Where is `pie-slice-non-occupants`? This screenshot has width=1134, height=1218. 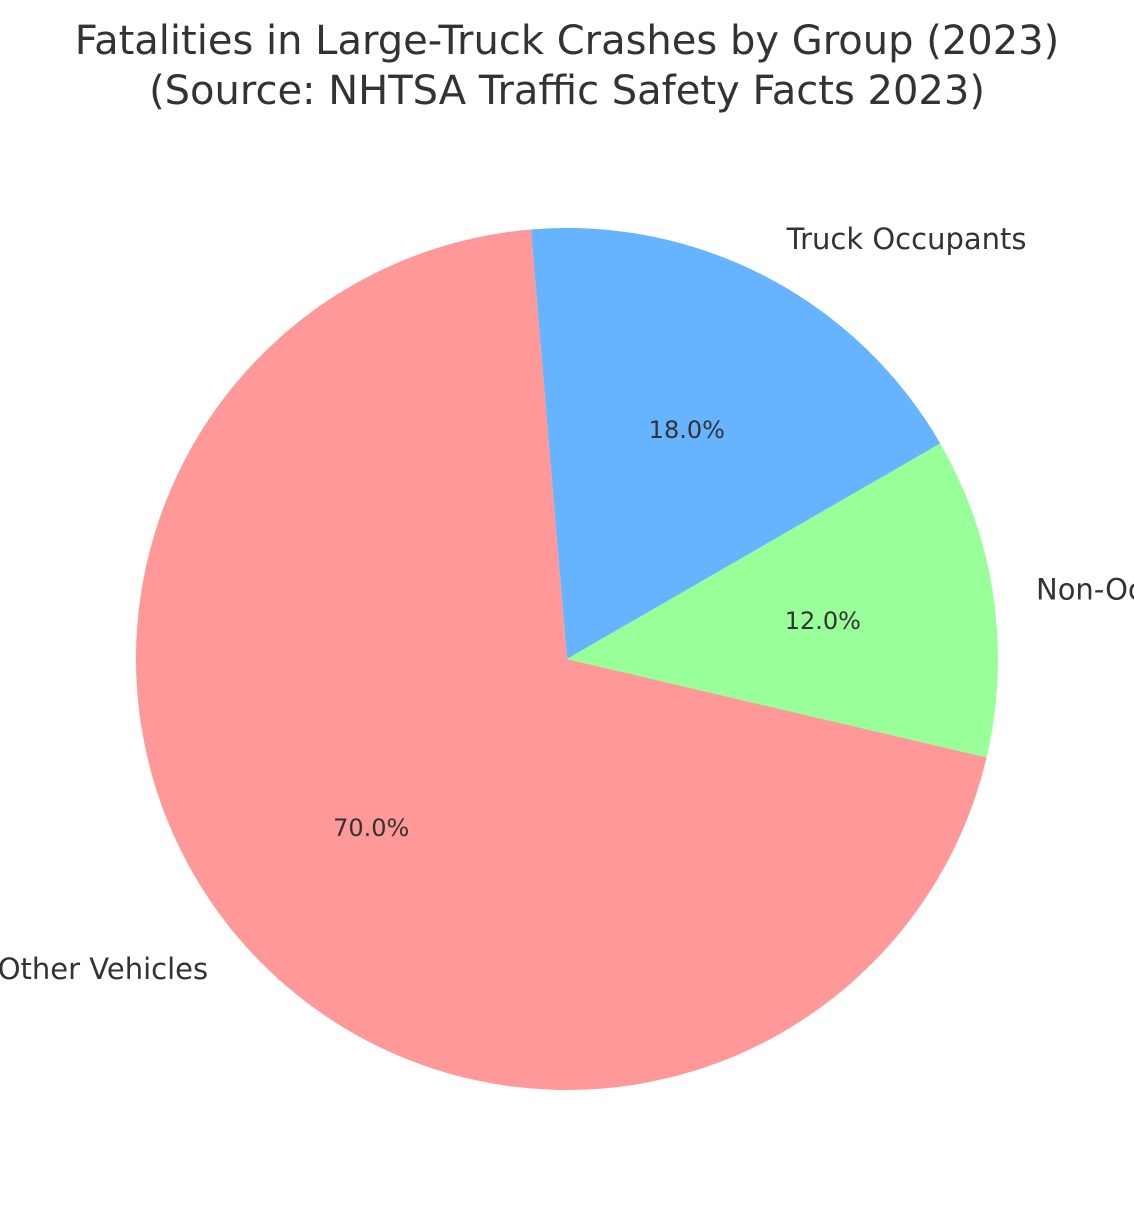 pie-slice-non-occupants is located at coordinates (782, 600).